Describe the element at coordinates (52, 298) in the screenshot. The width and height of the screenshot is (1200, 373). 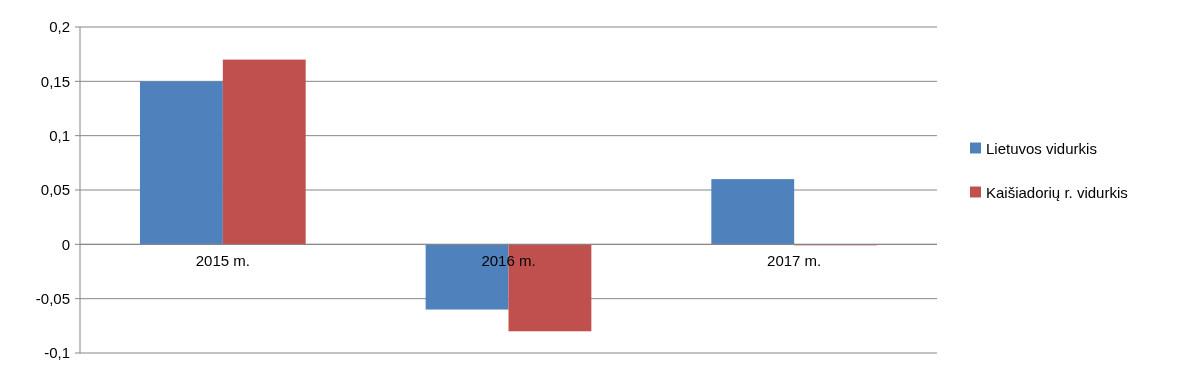
I see `y-tick-label: -0,05` at that location.